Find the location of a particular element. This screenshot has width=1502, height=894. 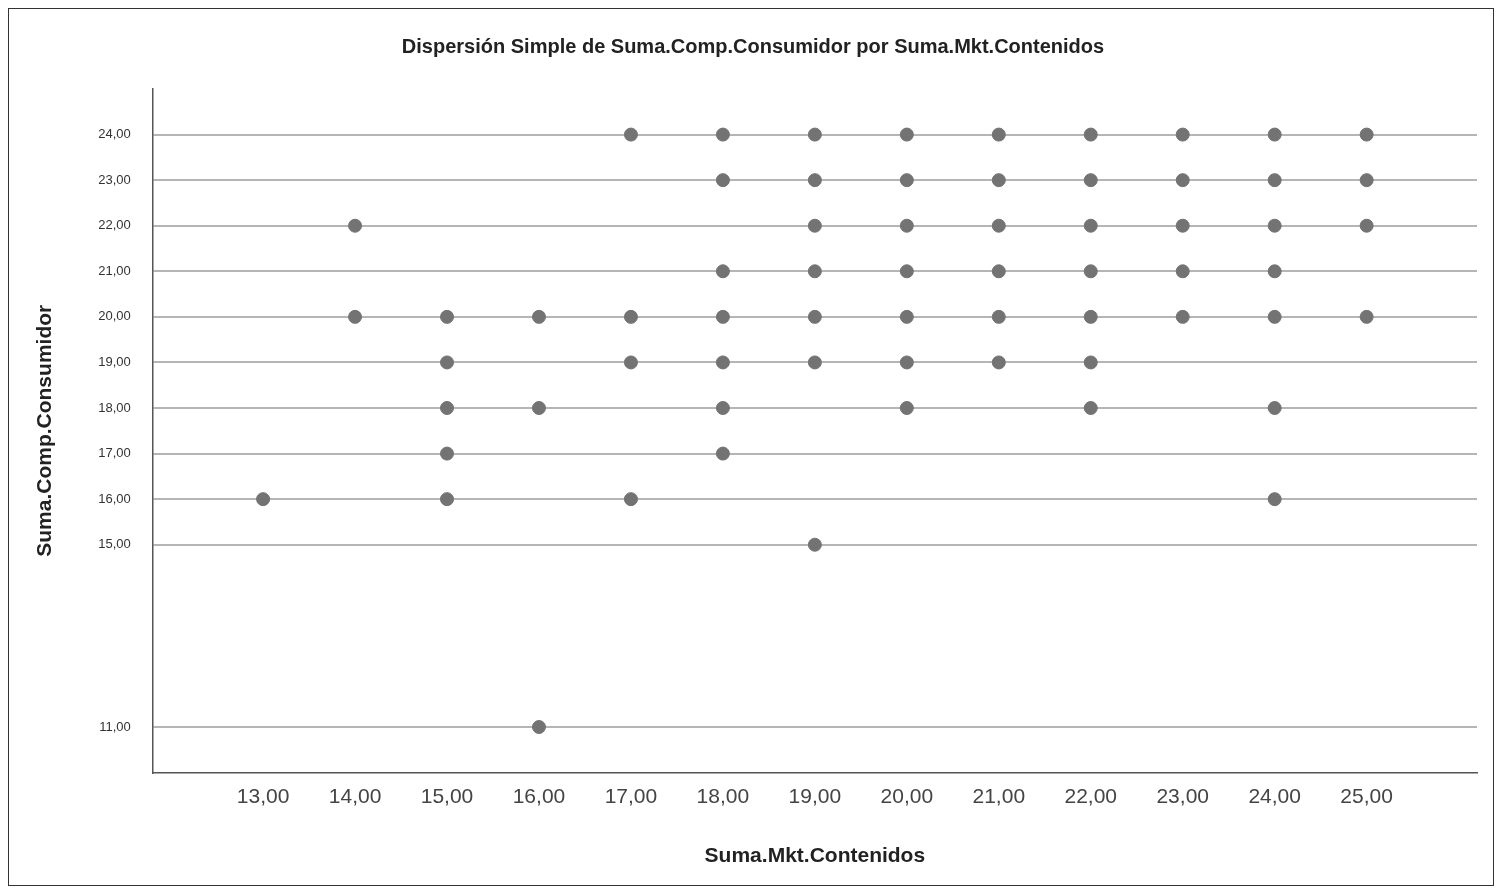

x-tick-label: 15,00 is located at coordinates (447, 795).